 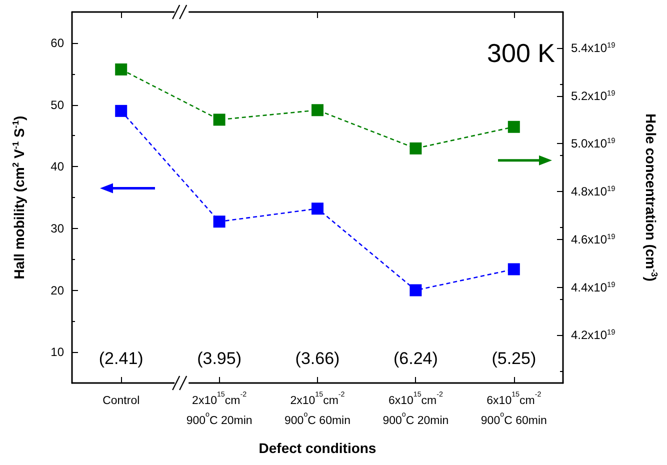 What do you see at coordinates (121, 401) in the screenshot?
I see `x-tick-label: Control` at bounding box center [121, 401].